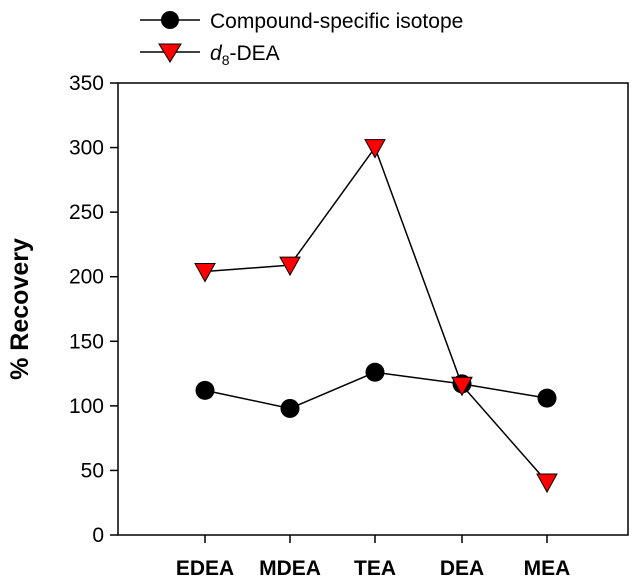 Image resolution: width=633 pixels, height=579 pixels. Describe the element at coordinates (226, 60) in the screenshot. I see `legend-label-series-2-sub: 8` at that location.